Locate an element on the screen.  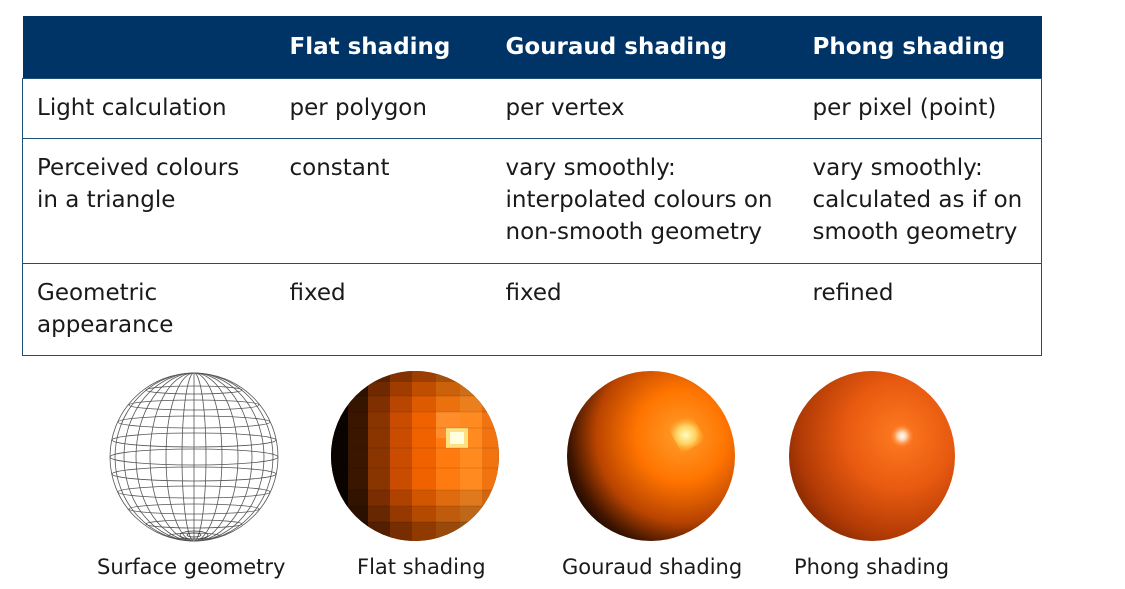
wireframe-sphere-icon is located at coordinates (194, 457).